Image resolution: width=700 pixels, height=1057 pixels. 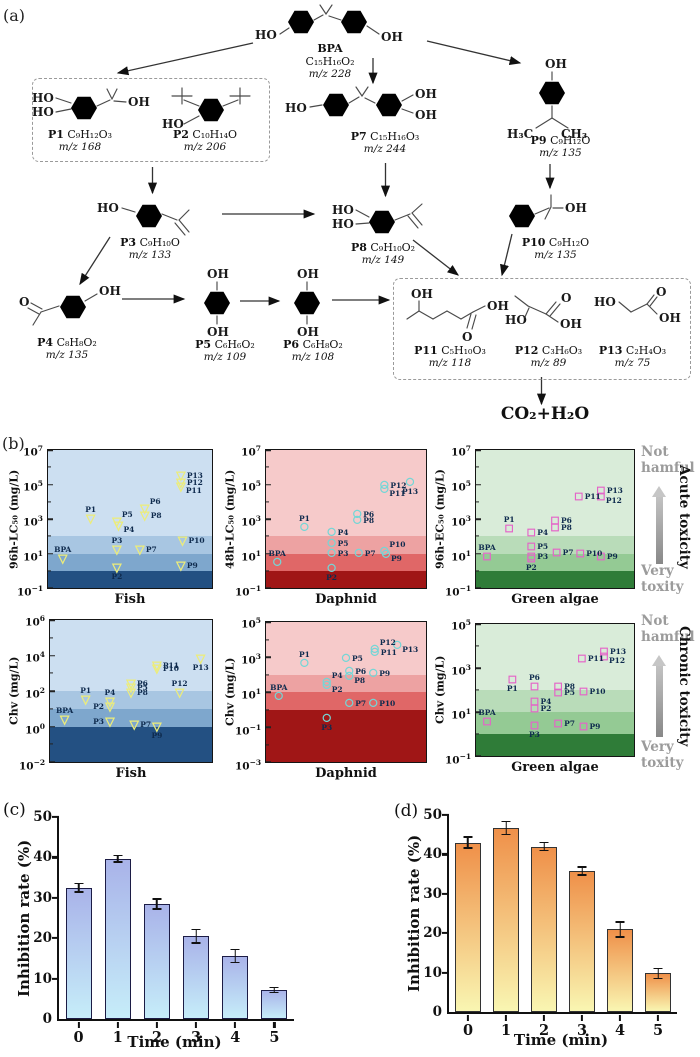 I want to click on data-point-label-P7: P7, so click(x=570, y=723).